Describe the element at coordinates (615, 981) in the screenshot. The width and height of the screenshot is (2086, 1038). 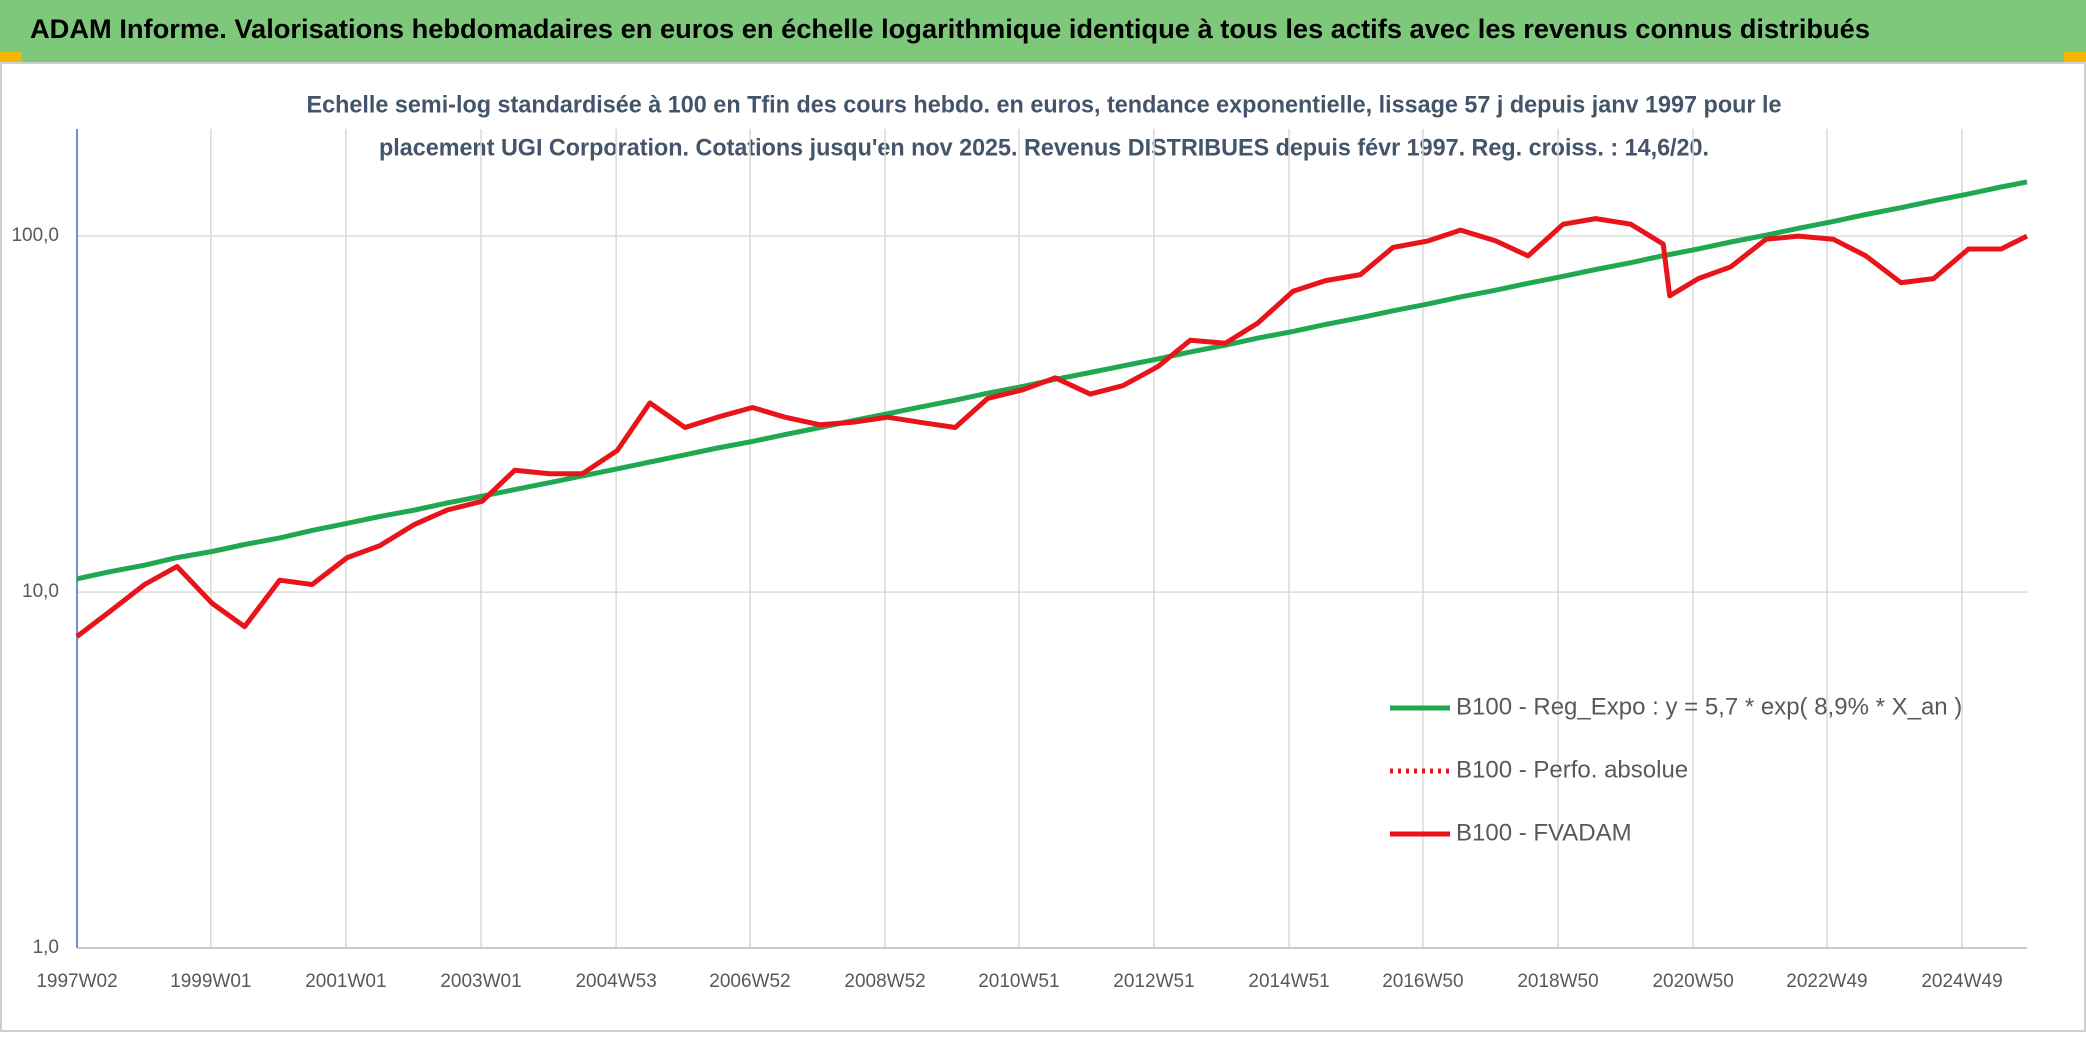
I see `x-tick-label: 2004W53` at that location.